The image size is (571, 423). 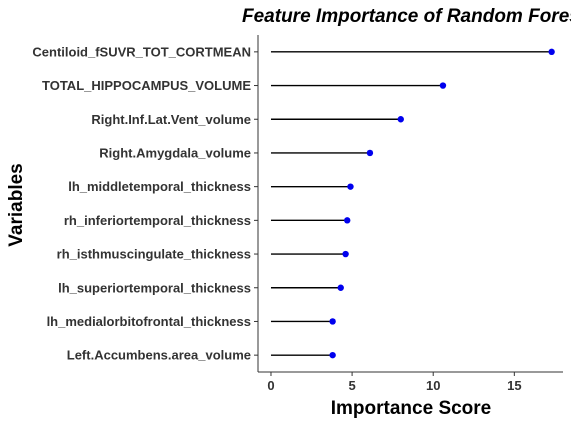 What do you see at coordinates (149, 321) in the screenshot?
I see `y-tick-label: lh_medialorbitofrontal_thickness` at bounding box center [149, 321].